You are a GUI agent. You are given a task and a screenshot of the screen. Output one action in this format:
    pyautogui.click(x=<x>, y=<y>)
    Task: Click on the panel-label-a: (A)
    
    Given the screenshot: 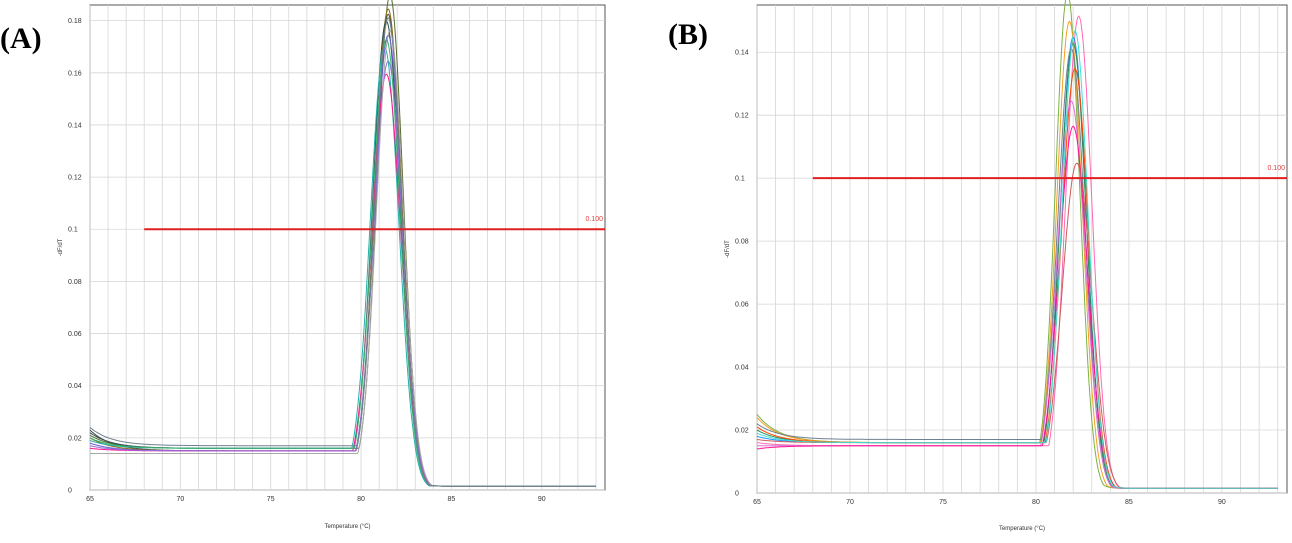 What is the action you would take?
    pyautogui.click(x=21, y=38)
    